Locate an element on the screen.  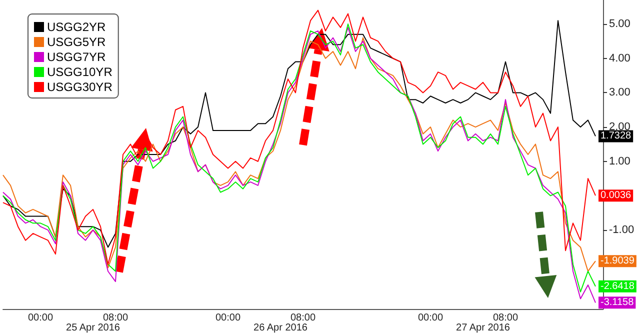
data-label: 0.0036 is located at coordinates (616, 196).